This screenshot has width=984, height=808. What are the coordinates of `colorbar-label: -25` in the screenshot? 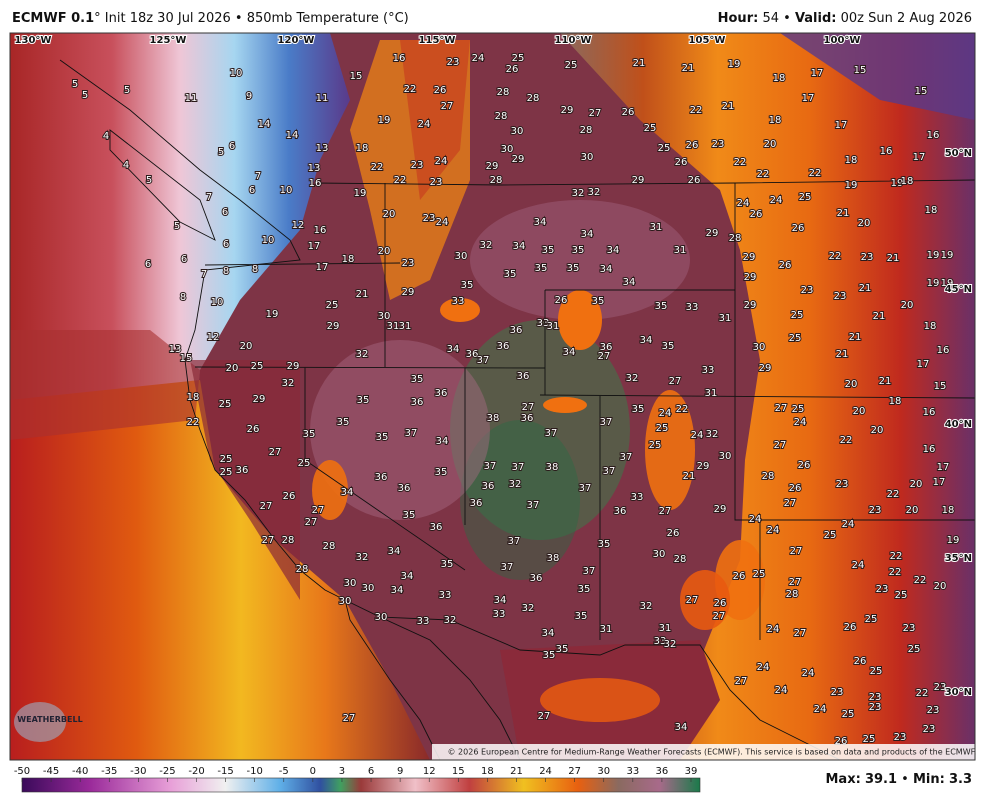 It's located at (167, 771).